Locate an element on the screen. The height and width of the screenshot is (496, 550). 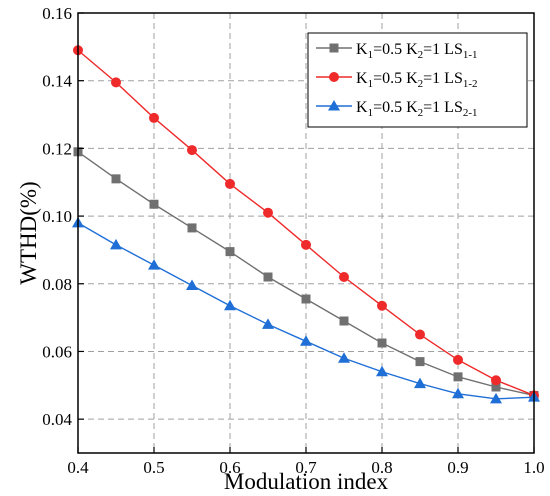
y-axis-title: WTHD(%) is located at coordinates (28, 232).